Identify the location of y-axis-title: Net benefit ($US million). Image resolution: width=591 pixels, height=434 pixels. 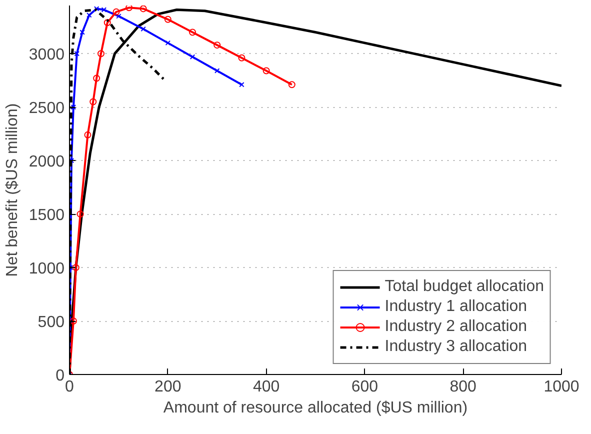
(12, 190).